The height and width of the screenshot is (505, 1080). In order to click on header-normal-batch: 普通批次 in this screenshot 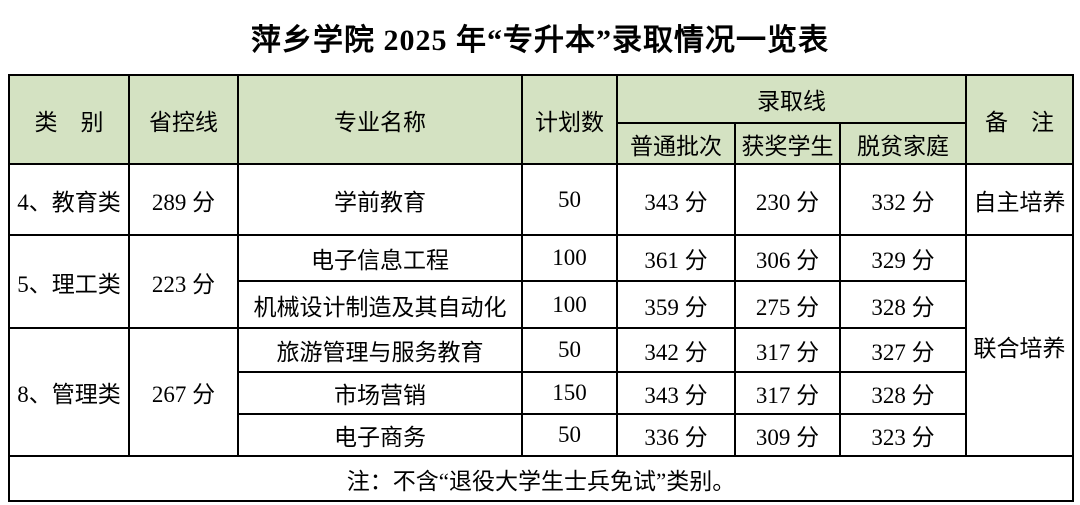, I will do `click(676, 143)`.